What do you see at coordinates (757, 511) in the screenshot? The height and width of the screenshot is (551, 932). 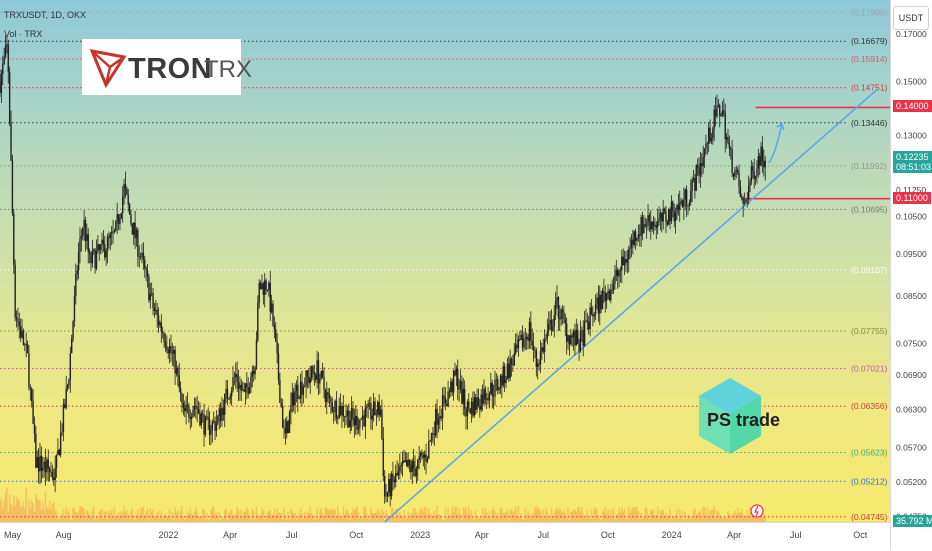 I see `lightning-event-icon` at bounding box center [757, 511].